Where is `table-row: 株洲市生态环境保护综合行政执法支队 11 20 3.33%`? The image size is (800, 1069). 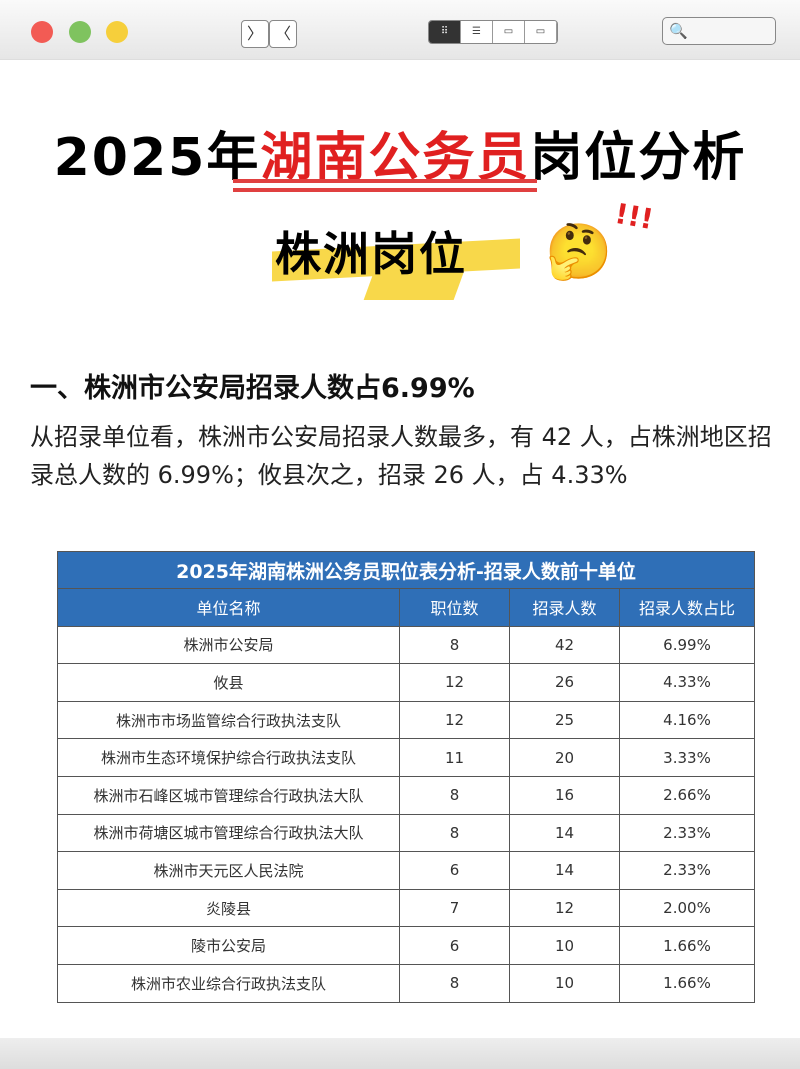 table-row: 株洲市生态环境保护综合行政执法支队 11 20 3.33% is located at coordinates (406, 757).